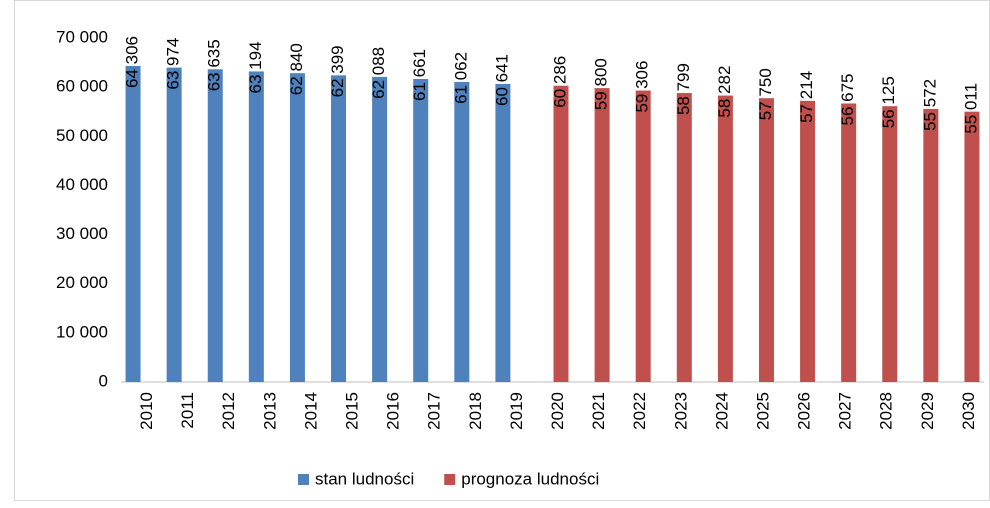 Image resolution: width=990 pixels, height=508 pixels. What do you see at coordinates (214, 65) in the screenshot?
I see `data-label: 63 635` at bounding box center [214, 65].